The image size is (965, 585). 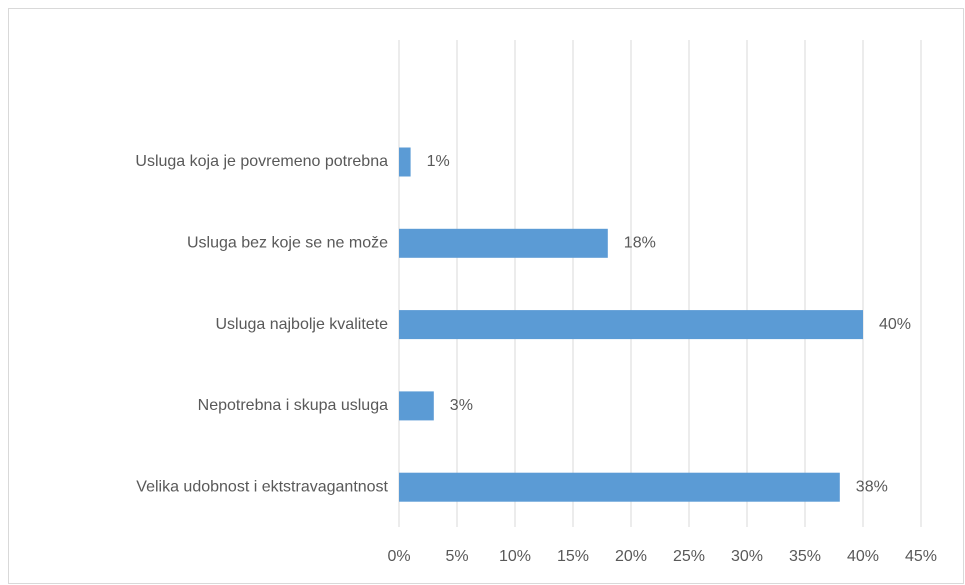 What do you see at coordinates (461, 405) in the screenshot?
I see `value-label: 3%` at bounding box center [461, 405].